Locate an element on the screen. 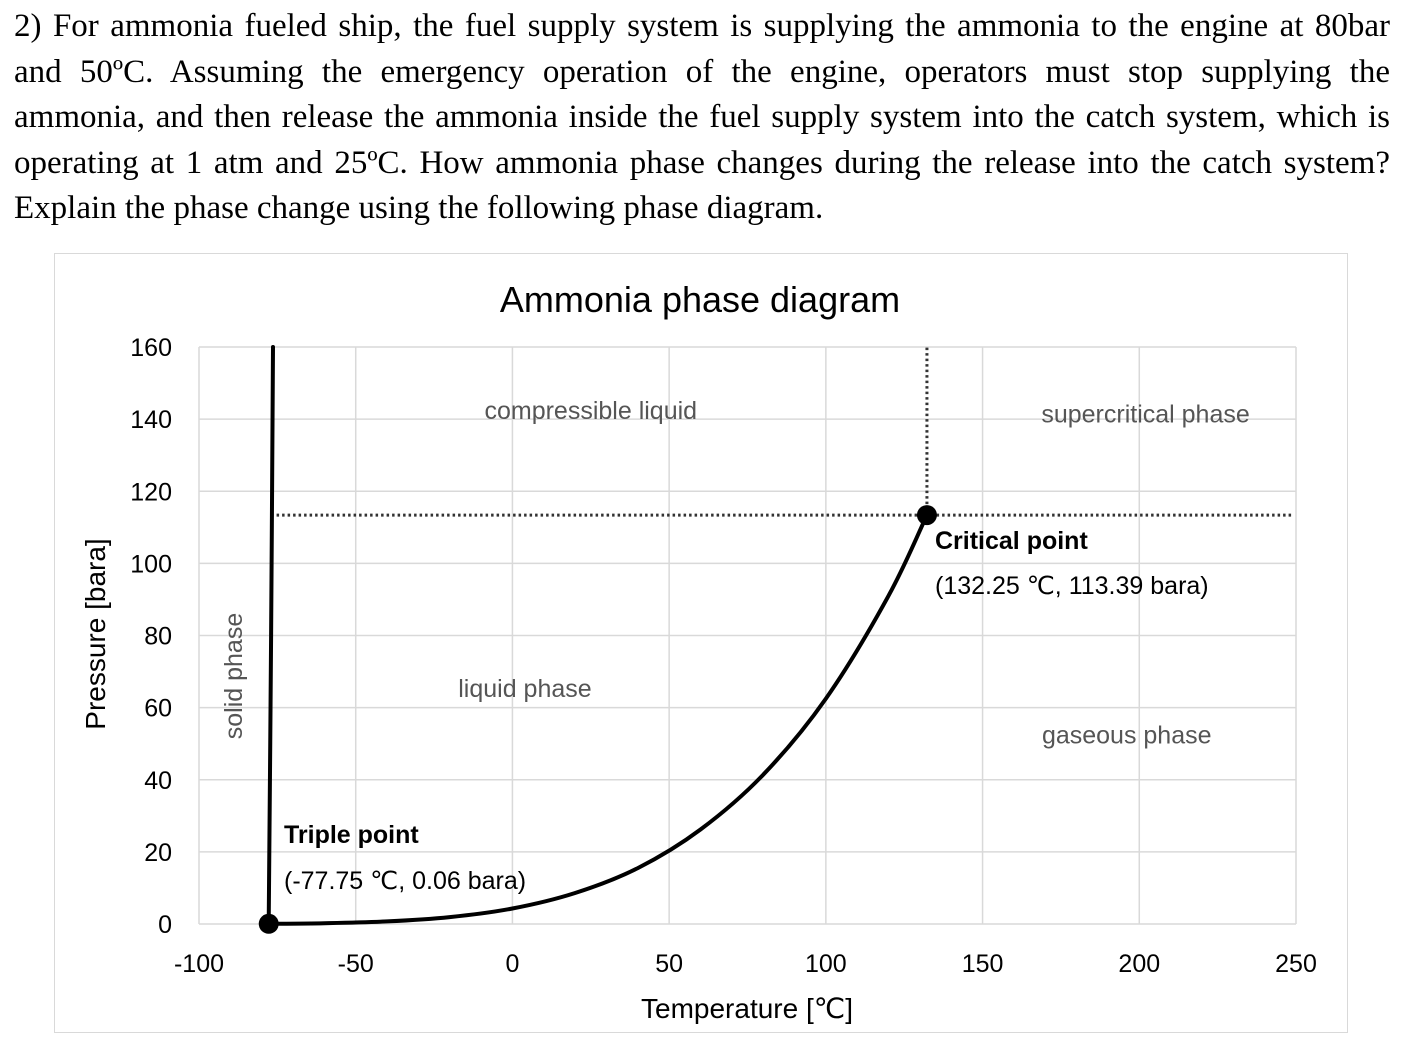 The image size is (1401, 1052). x-tick-label: 0 is located at coordinates (512, 964).